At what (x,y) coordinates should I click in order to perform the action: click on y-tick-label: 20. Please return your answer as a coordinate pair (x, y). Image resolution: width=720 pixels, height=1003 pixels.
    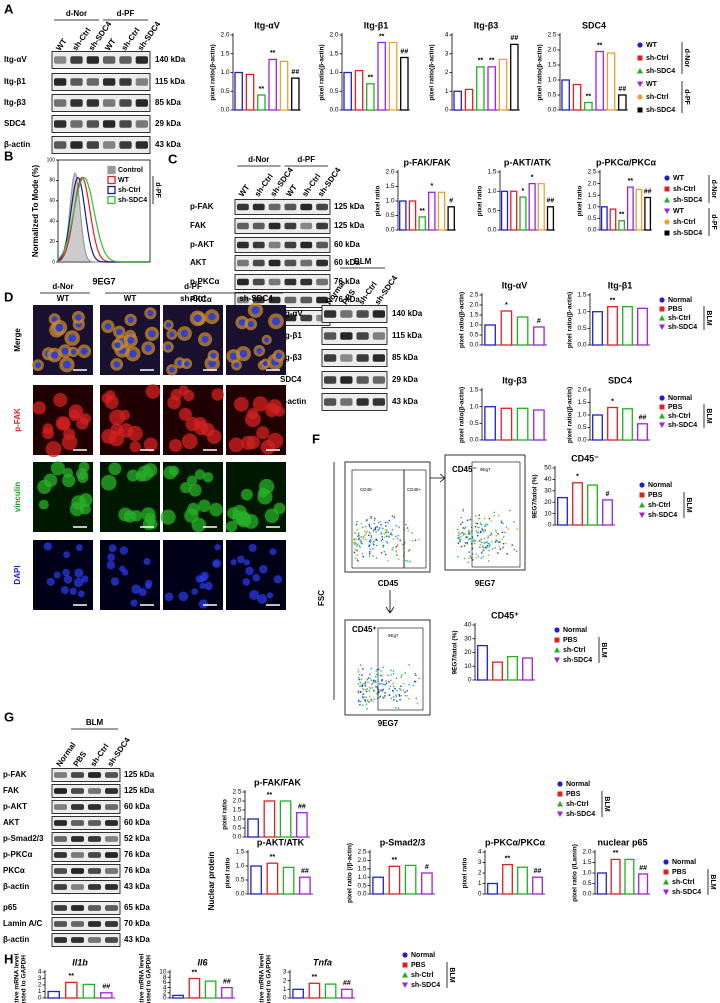
    Looking at the image, I should click on (548, 502).